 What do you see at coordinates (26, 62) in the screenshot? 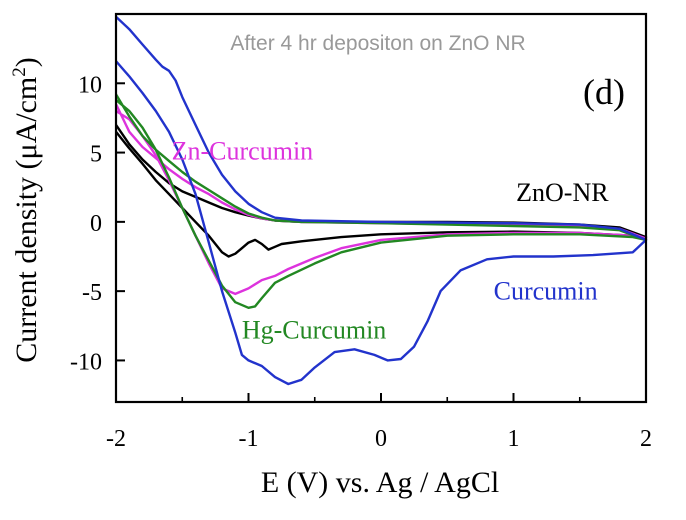
I see `y-axis-label-end: )` at bounding box center [26, 62].